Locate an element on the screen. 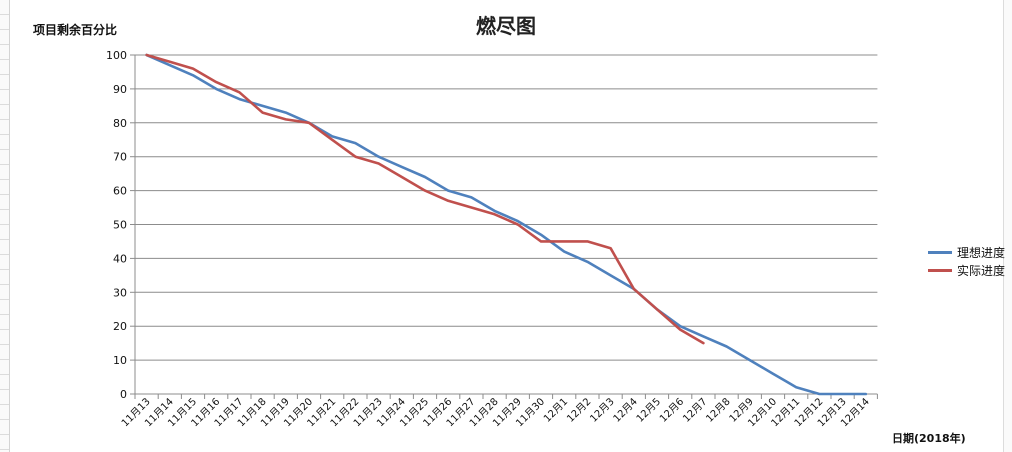 The width and height of the screenshot is (1012, 452). x-tick-label: 12月2 is located at coordinates (578, 410).